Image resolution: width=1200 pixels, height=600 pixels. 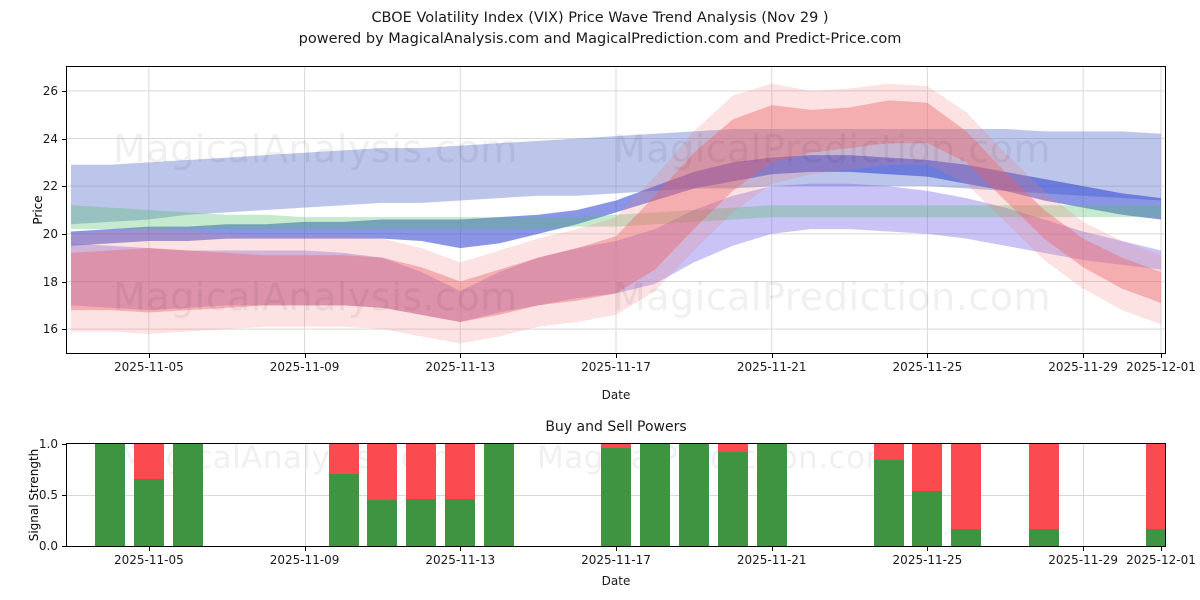 What do you see at coordinates (771, 560) in the screenshot?
I see `signal-x-tick: 2025-11-21` at bounding box center [771, 560].